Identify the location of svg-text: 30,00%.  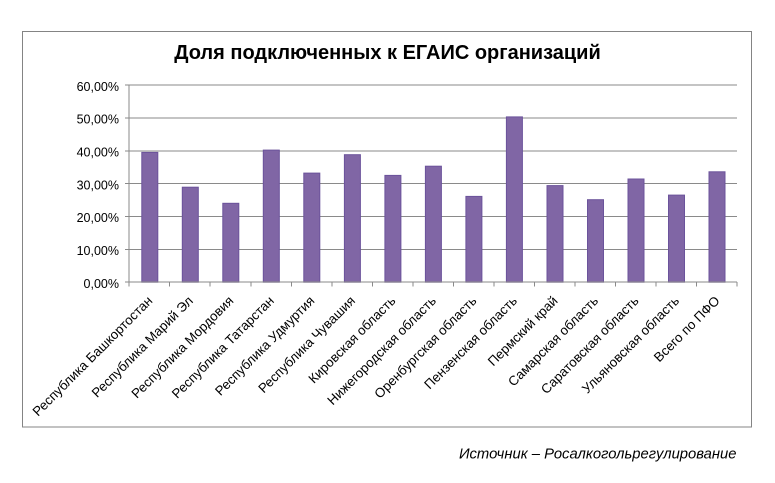
(98, 185).